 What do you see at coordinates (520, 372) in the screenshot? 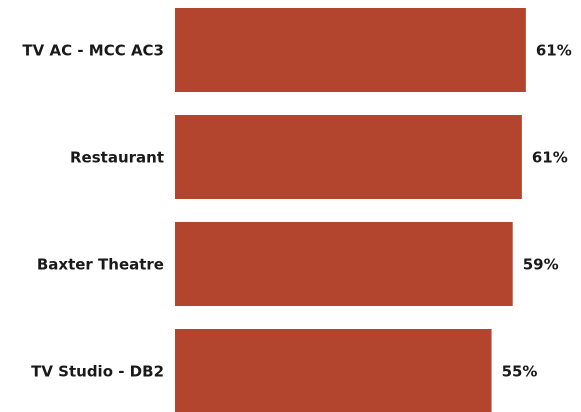
I see `value-label: 55%` at bounding box center [520, 372].